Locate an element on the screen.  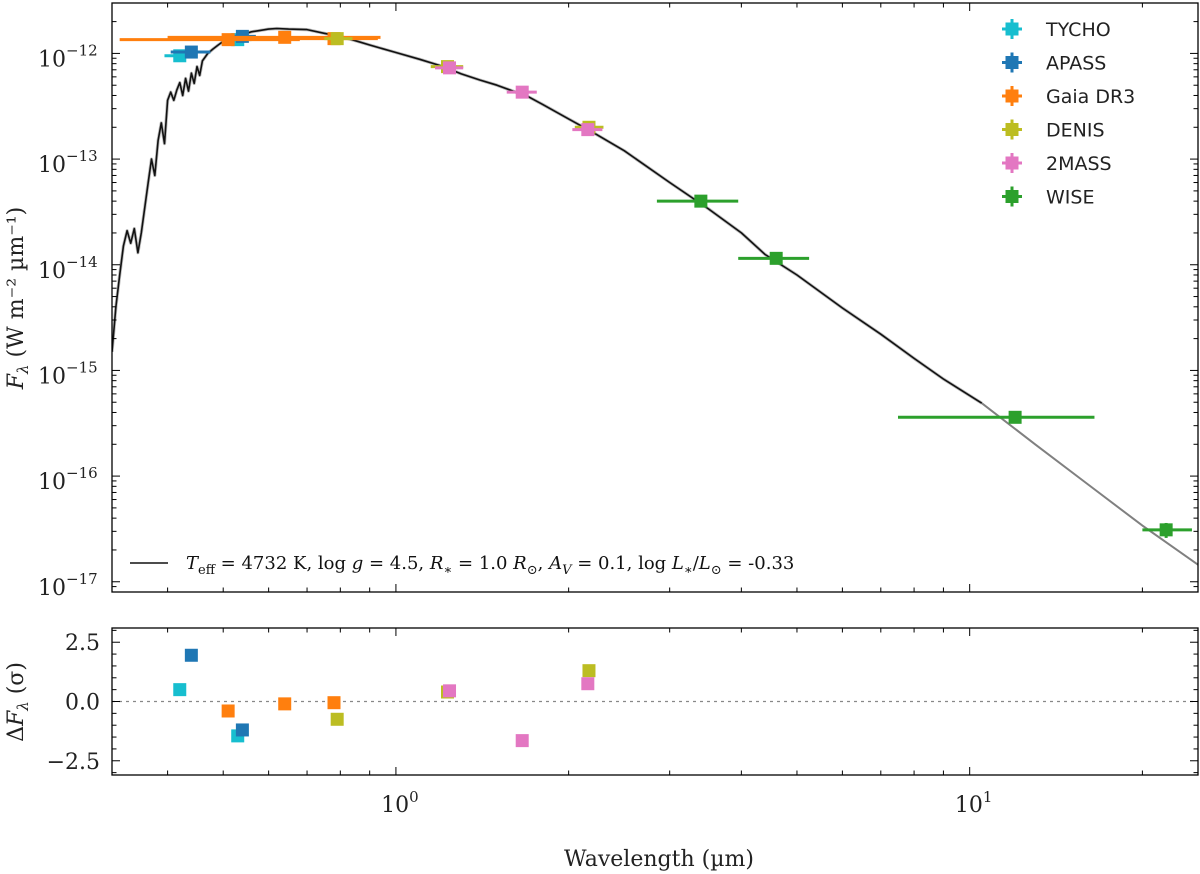
2mass-point-3 is located at coordinates (587, 130).